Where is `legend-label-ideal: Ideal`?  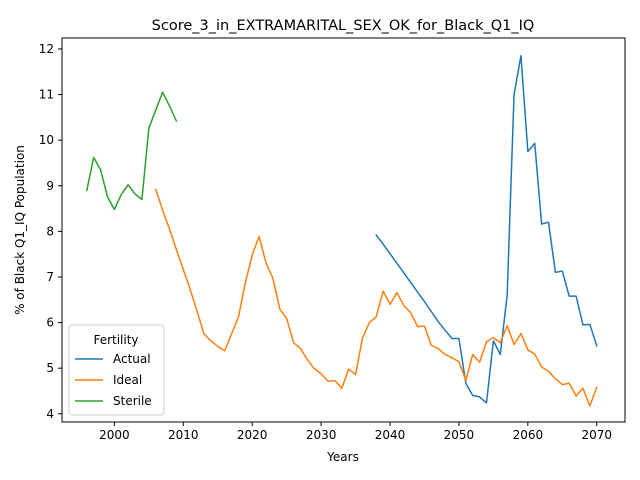
legend-label-ideal: Ideal is located at coordinates (127, 380).